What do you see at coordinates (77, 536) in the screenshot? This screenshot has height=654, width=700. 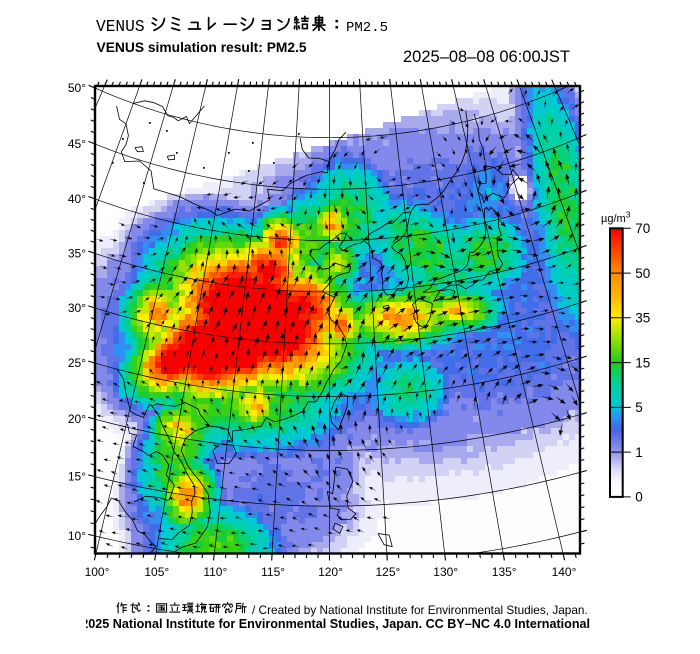 I see `svg-text: 10°` at bounding box center [77, 536].